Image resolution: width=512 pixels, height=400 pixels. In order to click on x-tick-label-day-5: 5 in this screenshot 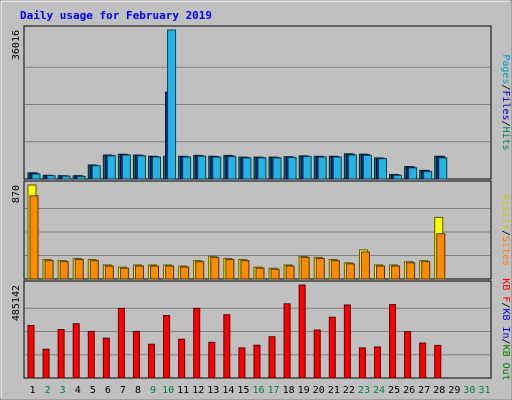, I will do `click(93, 390)`.